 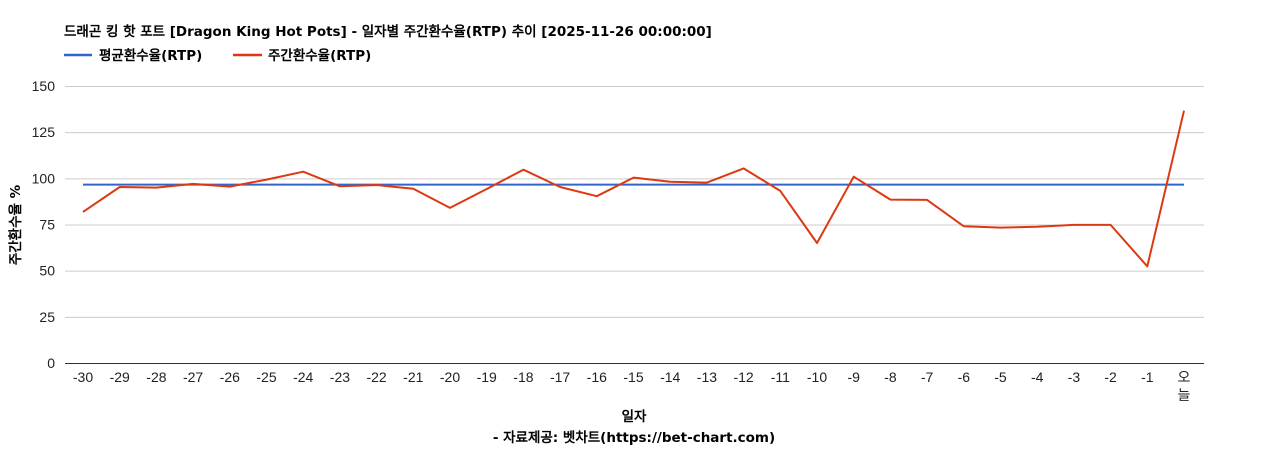 What do you see at coordinates (44, 86) in the screenshot?
I see `y-tick-label: 150` at bounding box center [44, 86].